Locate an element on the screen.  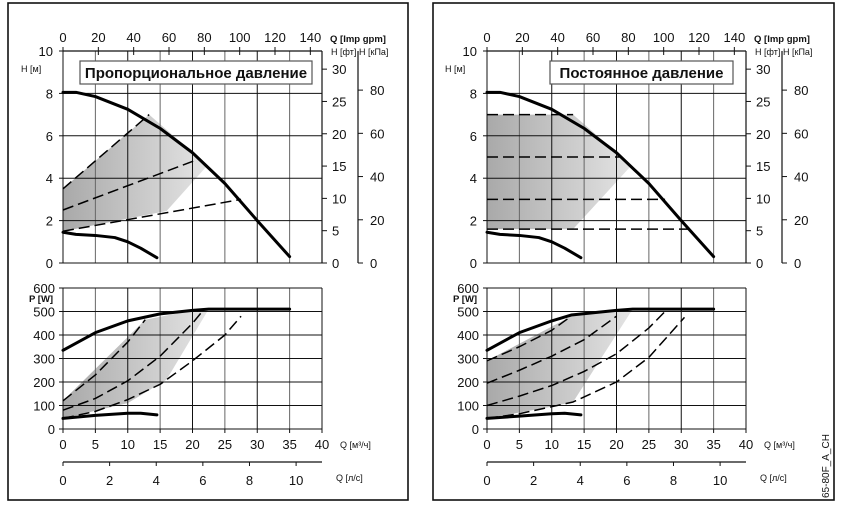
top-axis-tick-label: 0 is located at coordinates (62, 37).